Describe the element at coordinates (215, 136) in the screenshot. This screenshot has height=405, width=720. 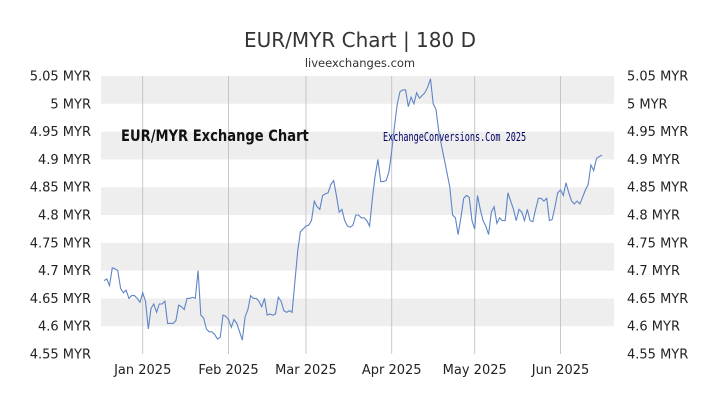
I see `chart-annotation-title: EUR/MYR Exchange Chart` at that location.